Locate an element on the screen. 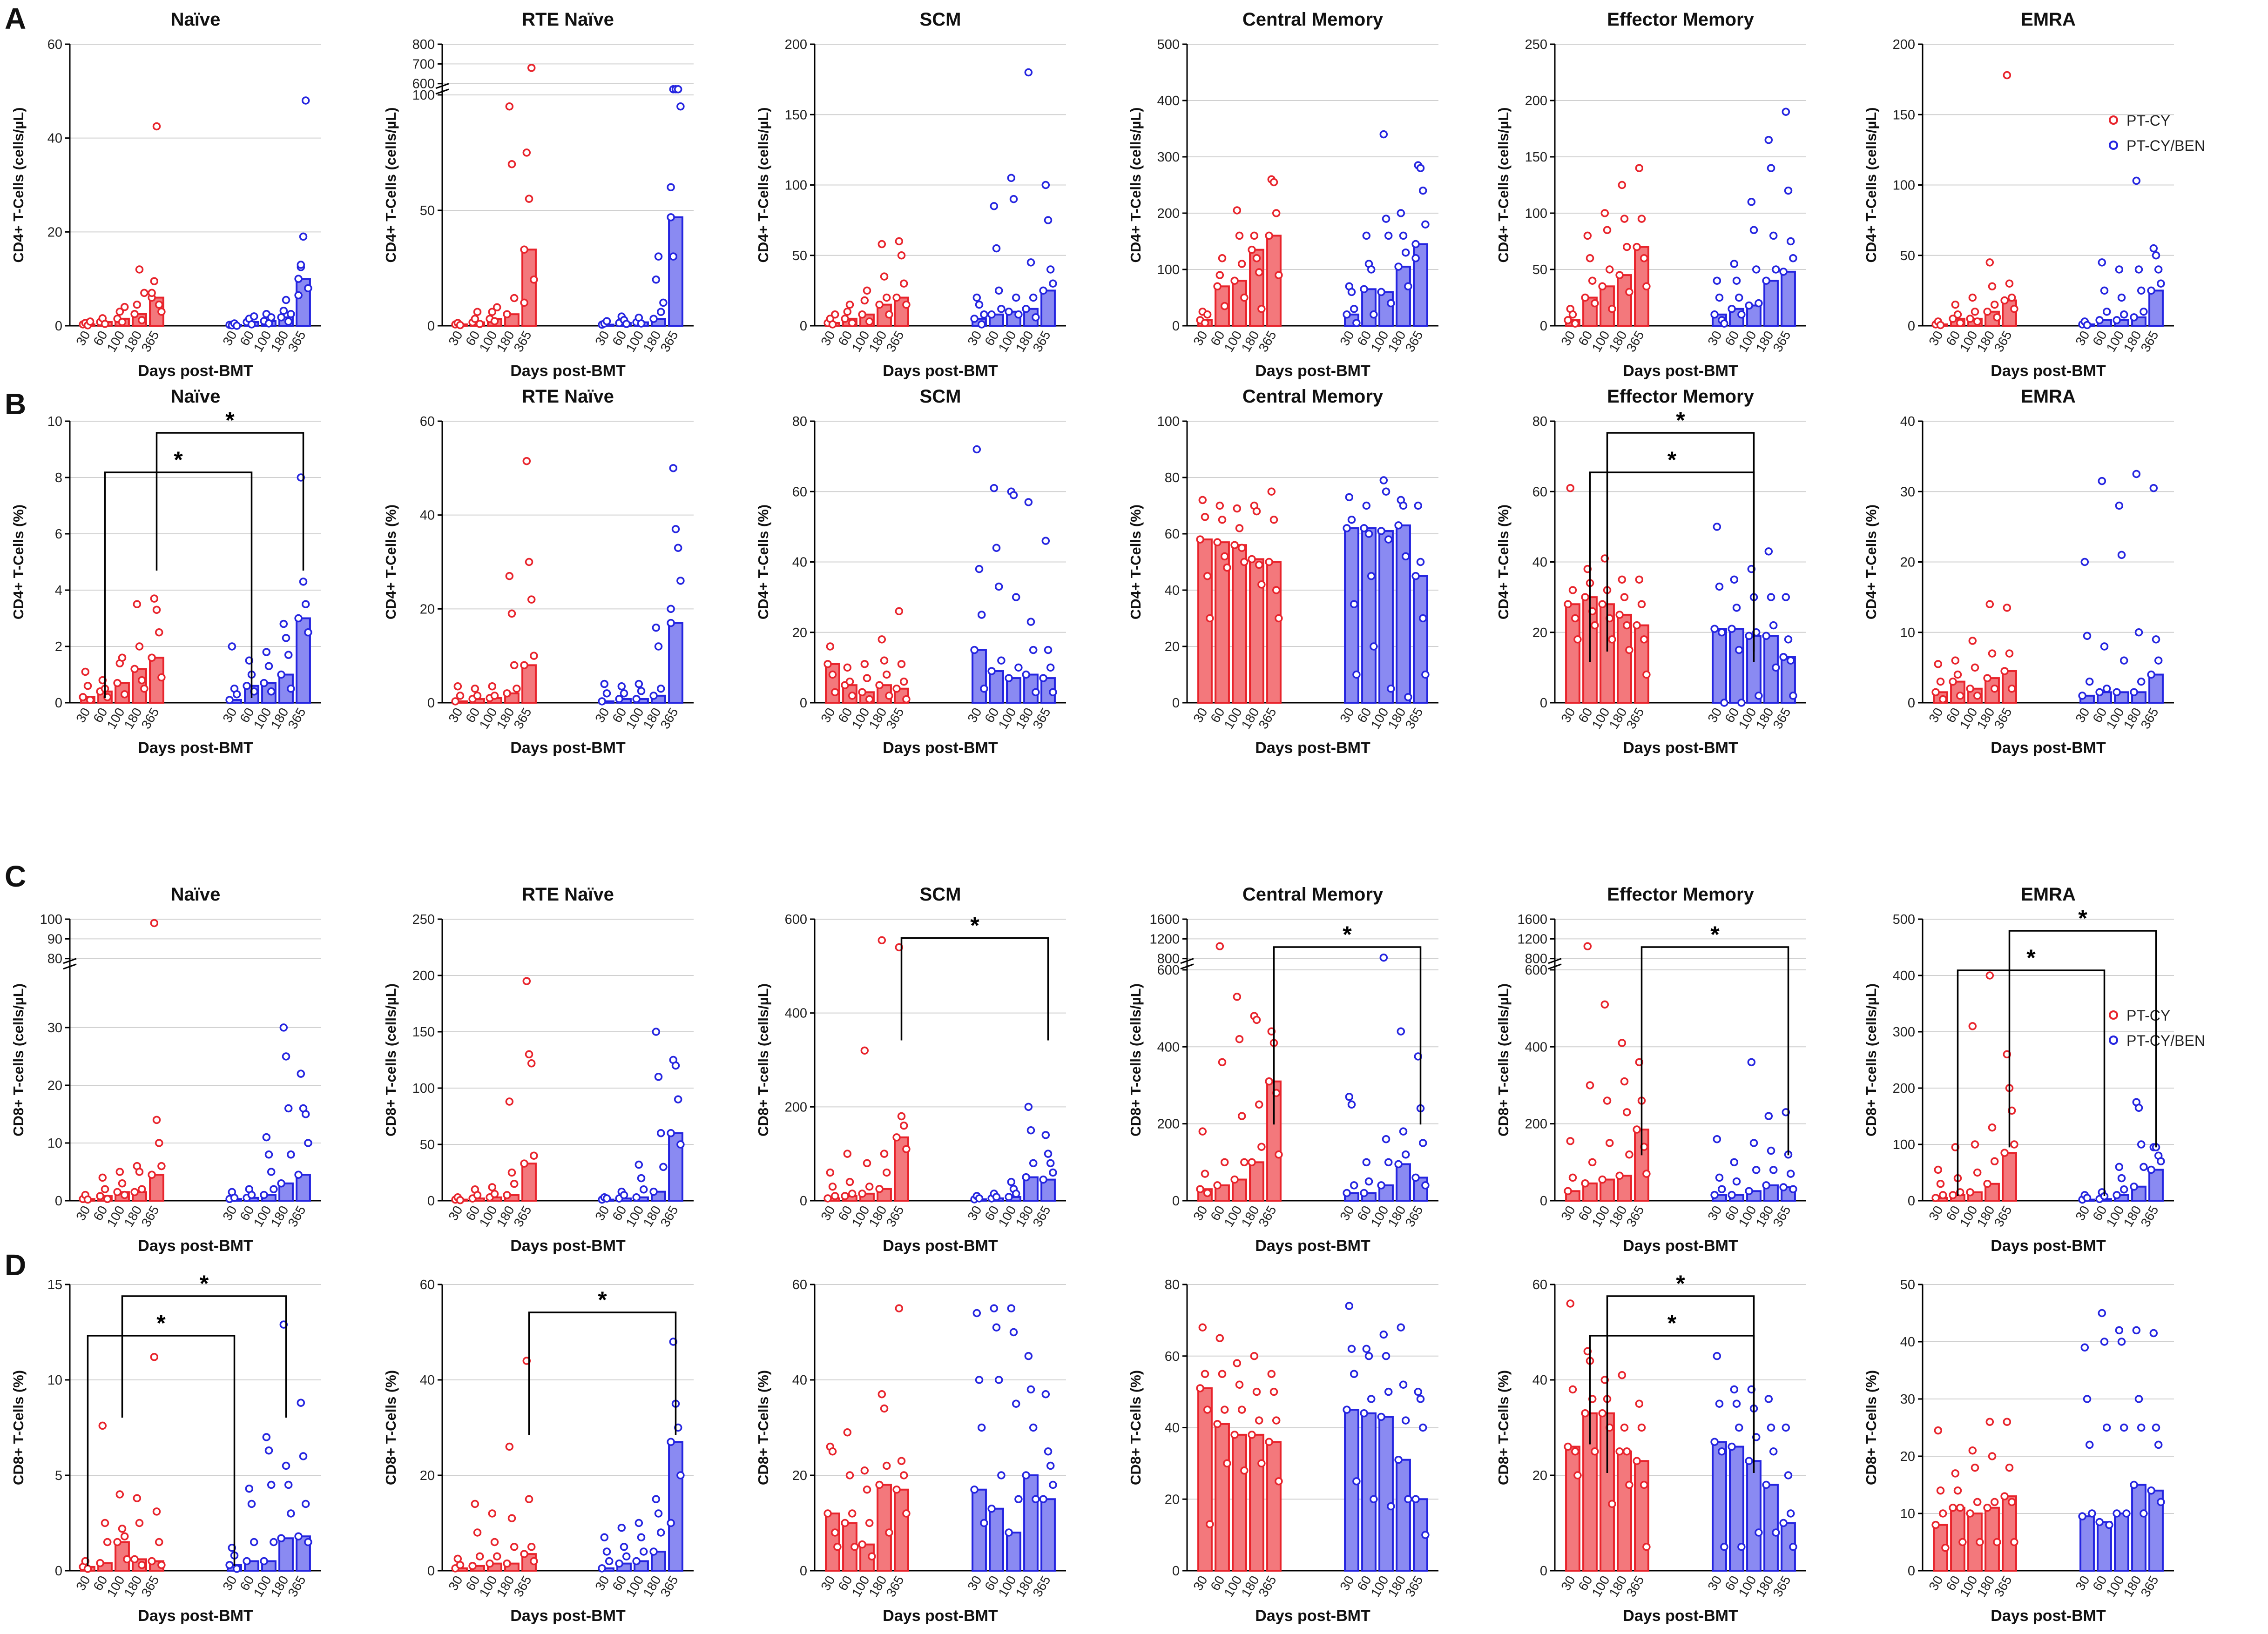  legend-label-ptcy: PT-CY is located at coordinates (2148, 1015).